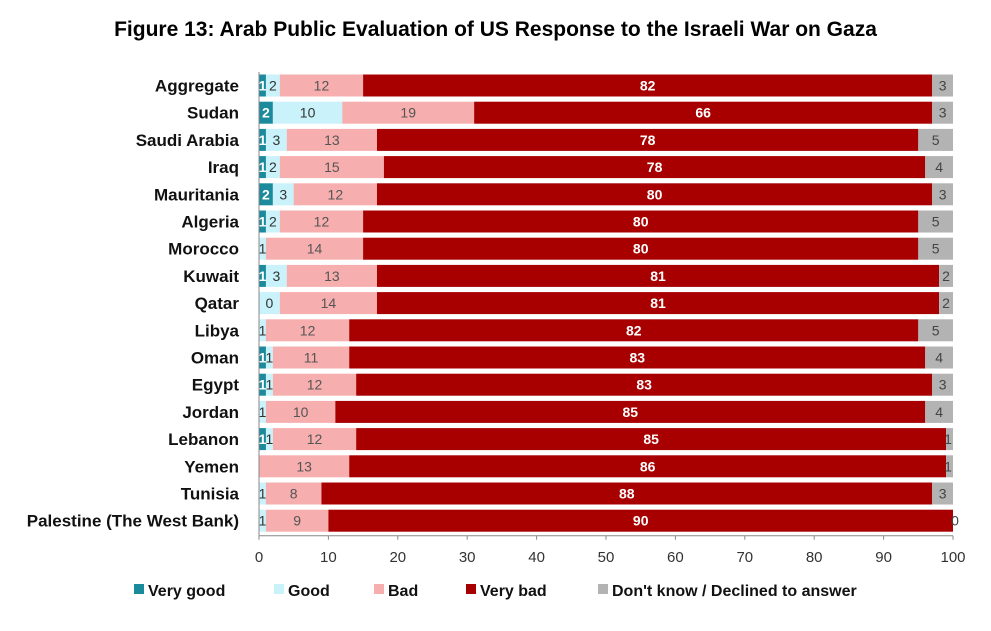  I want to click on category-label: Jordan, so click(210, 412).